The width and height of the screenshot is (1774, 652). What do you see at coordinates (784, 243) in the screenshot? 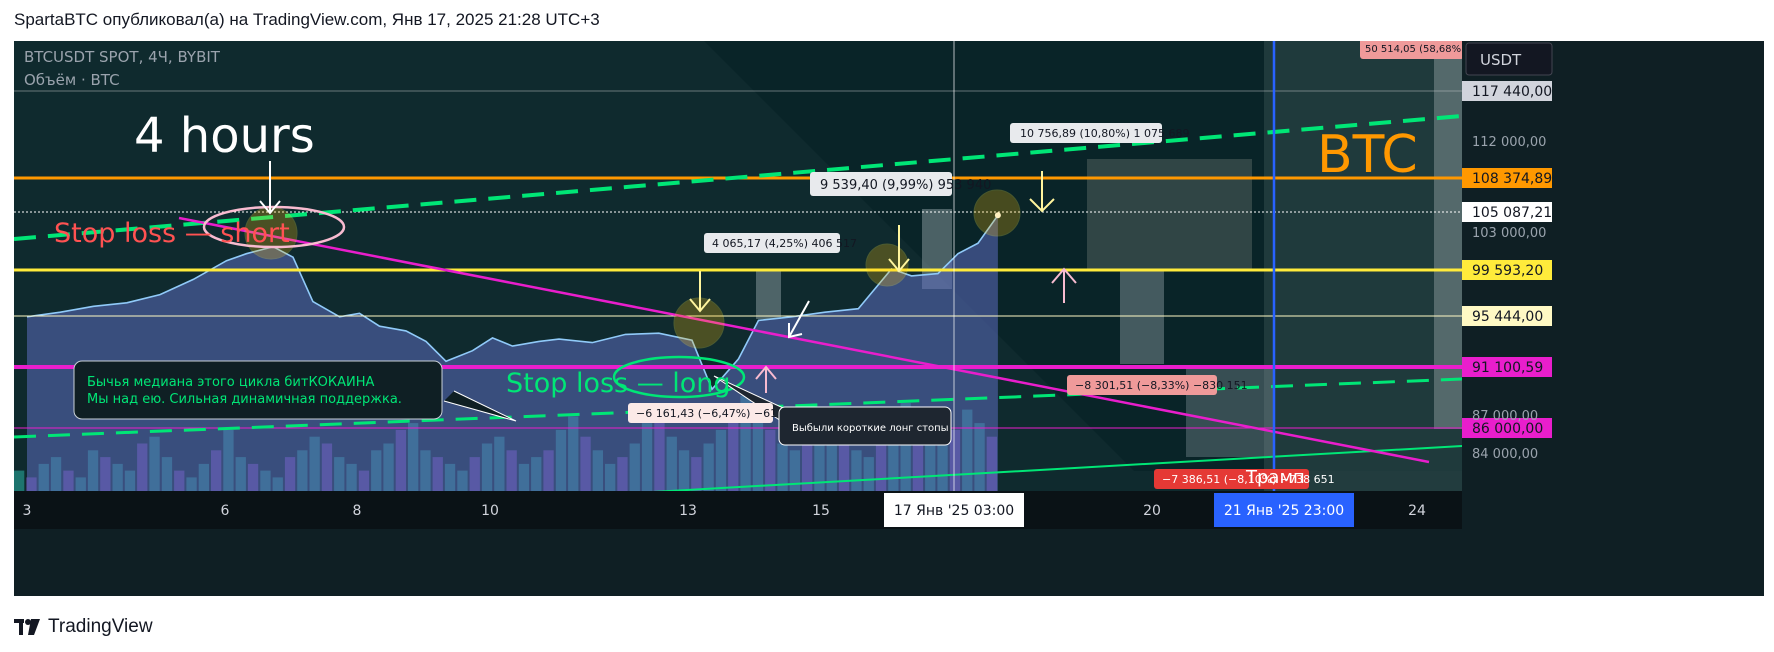
I see `svg-text: 4 065,17 (4,25%) 406 517` at bounding box center [784, 243].